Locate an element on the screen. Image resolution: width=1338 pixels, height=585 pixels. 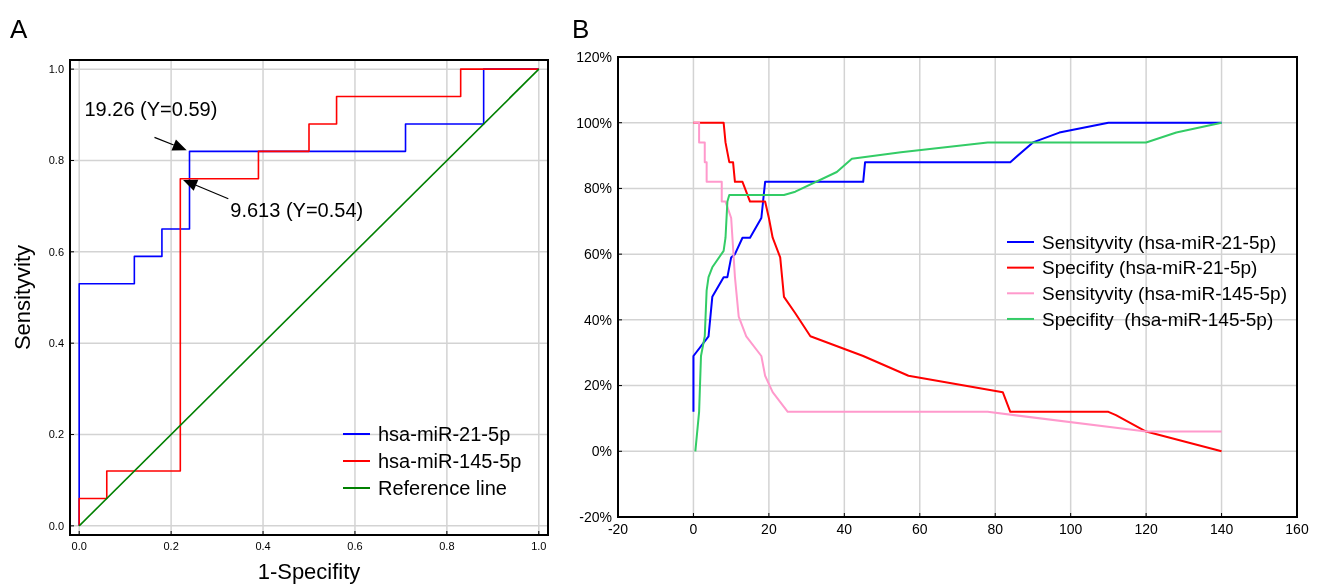
x-tick-label: 0.8 is located at coordinates (447, 545).